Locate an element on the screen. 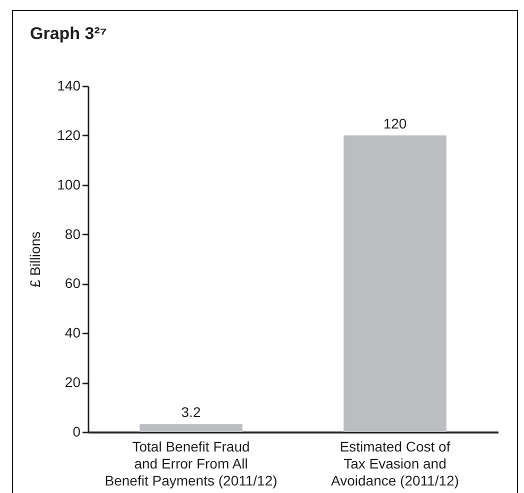  x-tick-label: Total Benefit Fraud and Error From All Benefit Payments (2011/12) is located at coordinates (191, 463).